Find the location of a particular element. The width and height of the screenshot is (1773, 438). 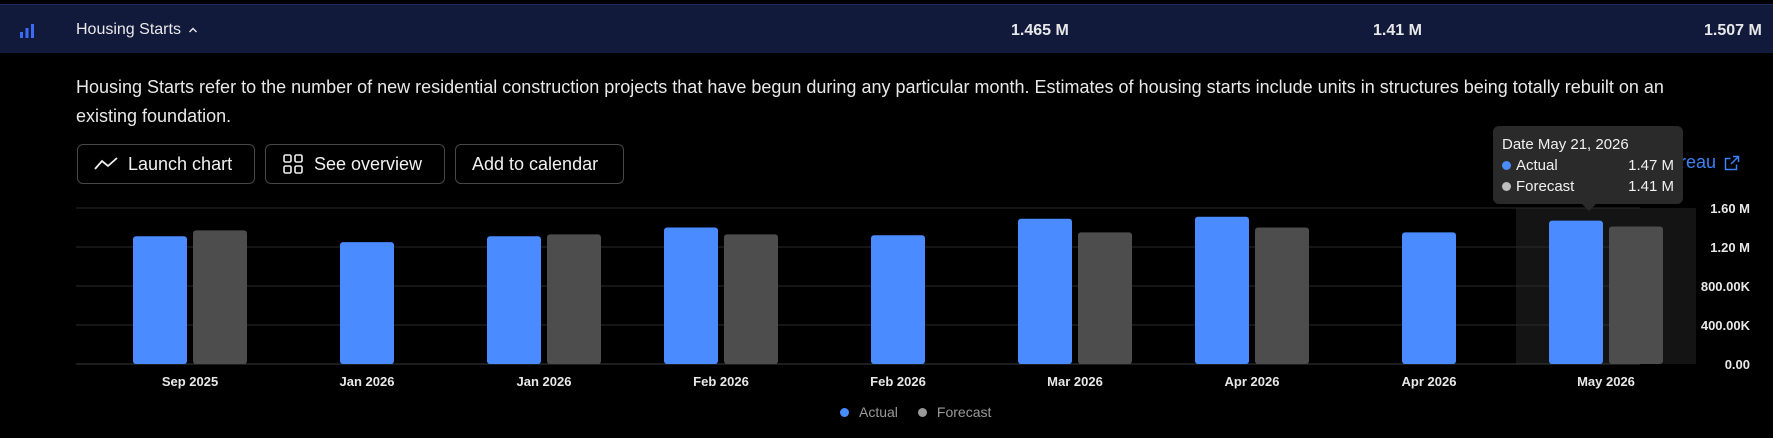

tooltip-actual-row: Actual 1.47 M is located at coordinates (1588, 165).